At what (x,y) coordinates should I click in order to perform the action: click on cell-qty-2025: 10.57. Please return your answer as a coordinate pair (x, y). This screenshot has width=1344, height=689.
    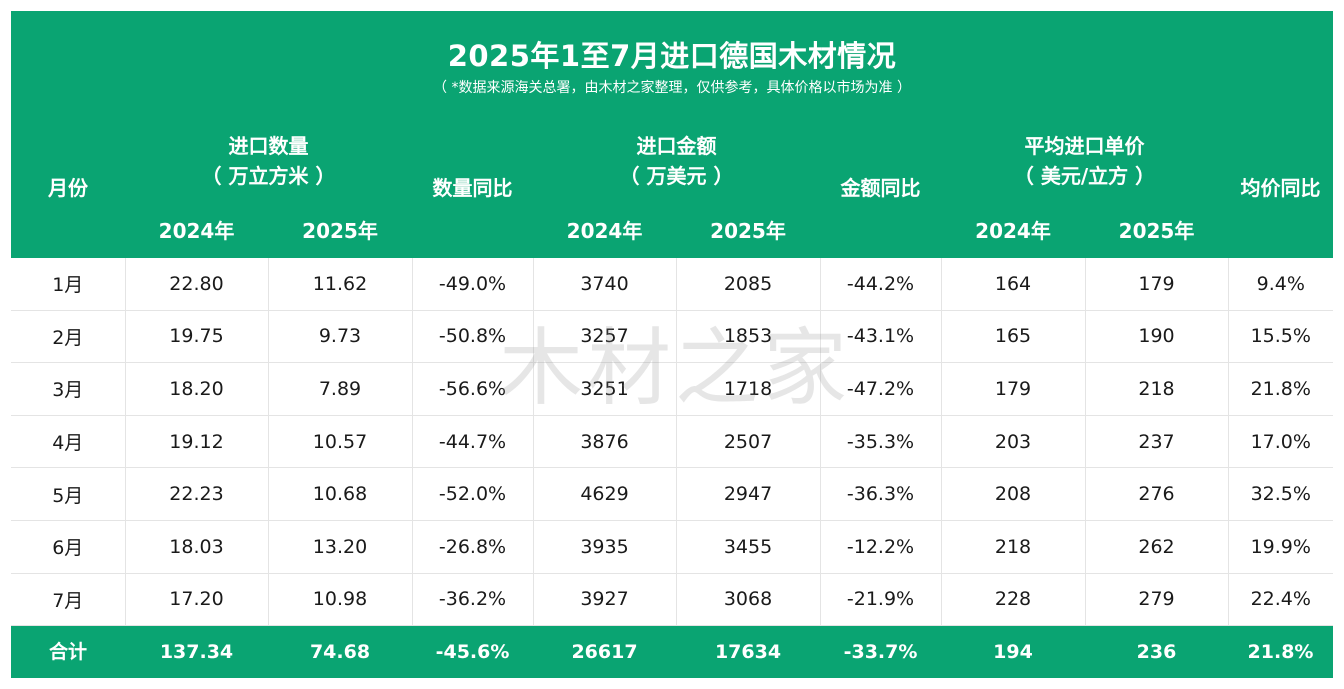
    Looking at the image, I should click on (340, 442).